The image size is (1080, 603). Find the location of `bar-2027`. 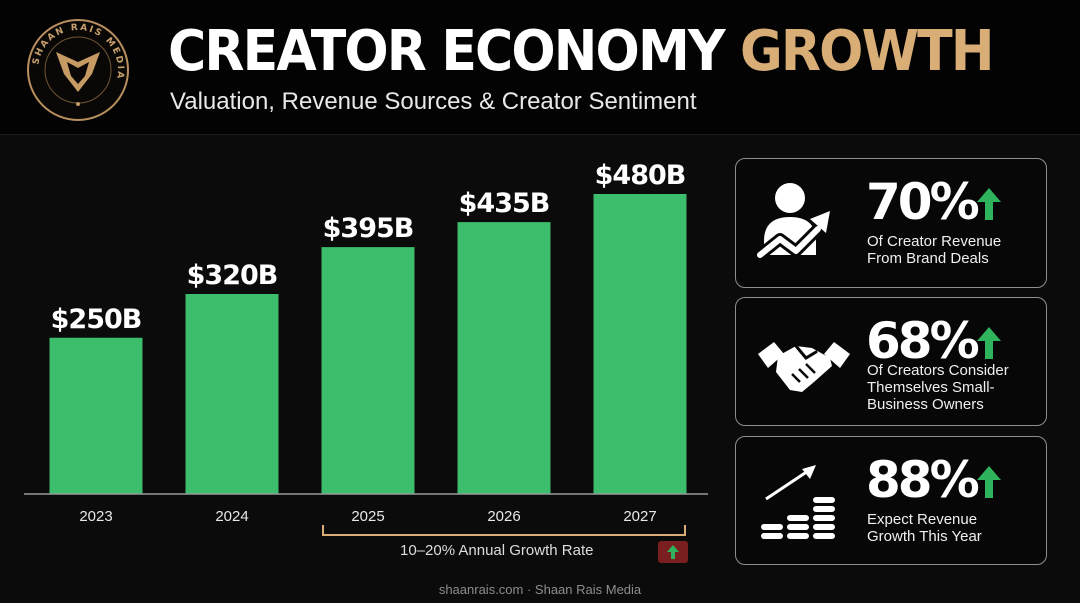

bar-2027 is located at coordinates (640, 344).